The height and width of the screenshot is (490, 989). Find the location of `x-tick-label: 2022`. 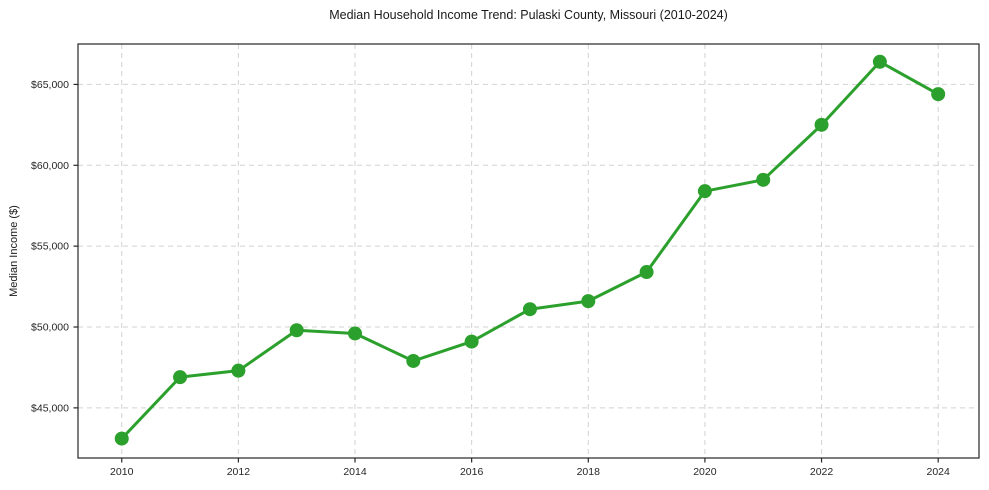

x-tick-label: 2022 is located at coordinates (822, 472).